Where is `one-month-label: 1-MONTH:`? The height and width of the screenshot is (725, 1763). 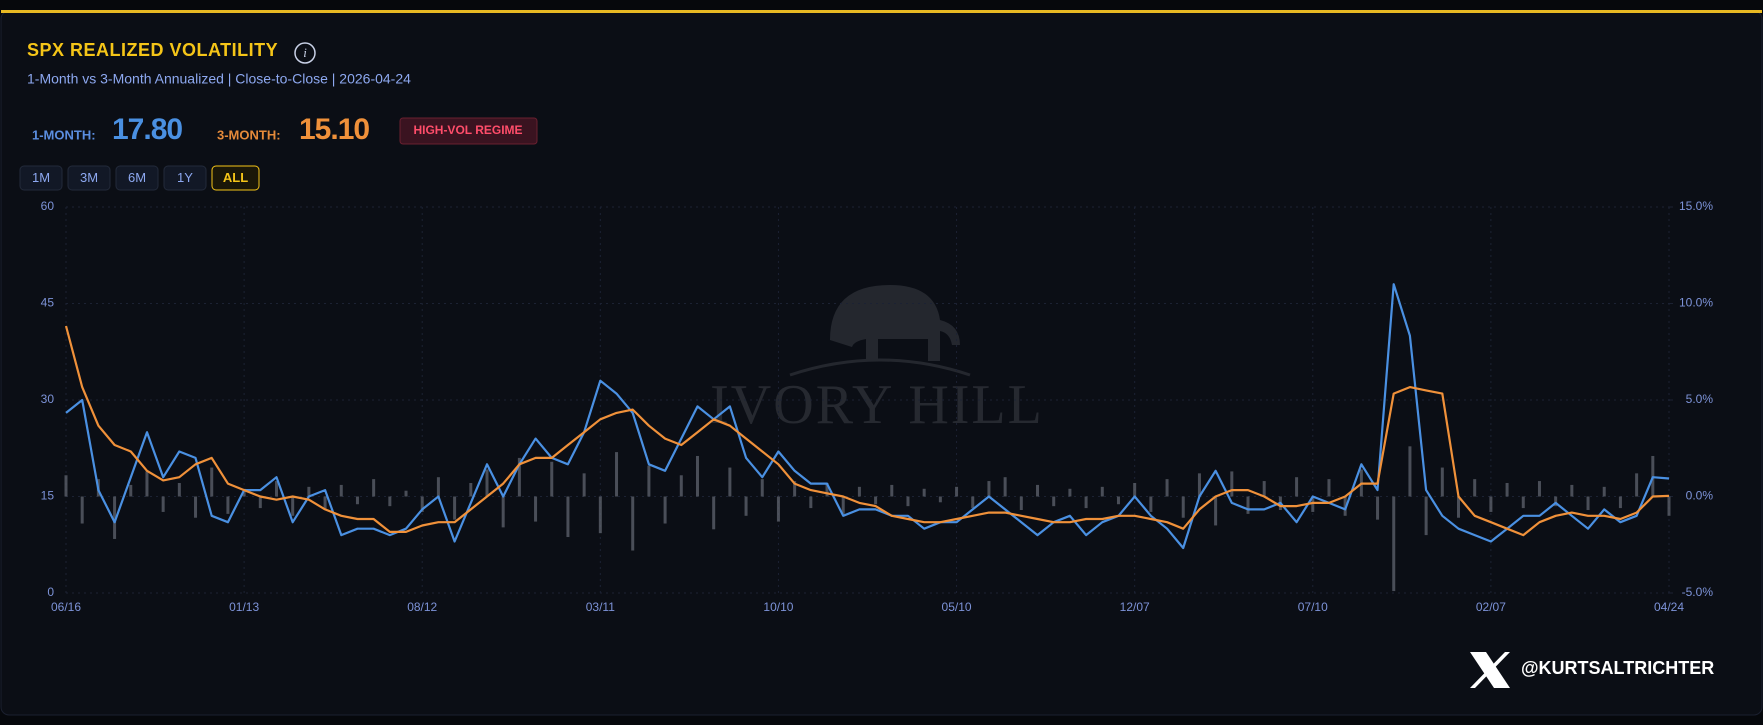
one-month-label: 1-MONTH: is located at coordinates (64, 134).